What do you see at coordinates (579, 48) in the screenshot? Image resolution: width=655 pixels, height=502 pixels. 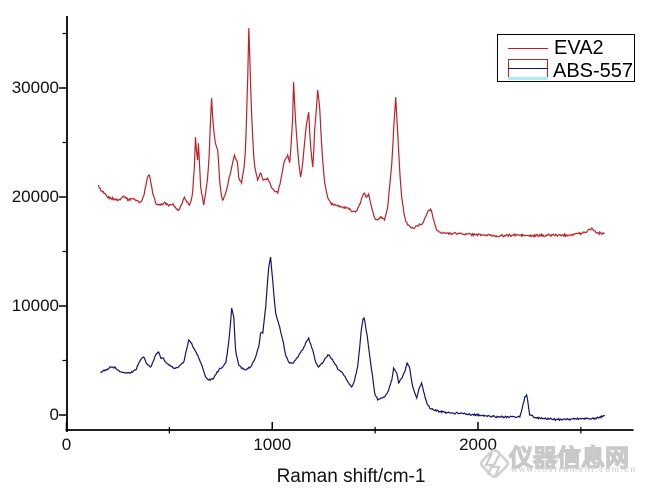 I see `legend-label-eva2: EVA2` at bounding box center [579, 48].